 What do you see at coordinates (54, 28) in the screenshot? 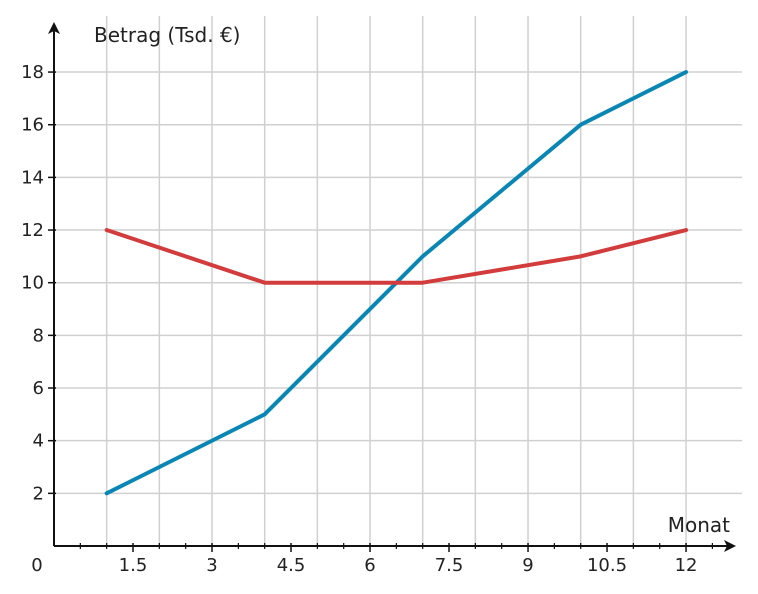
I see `y-axis-arrow` at bounding box center [54, 28].